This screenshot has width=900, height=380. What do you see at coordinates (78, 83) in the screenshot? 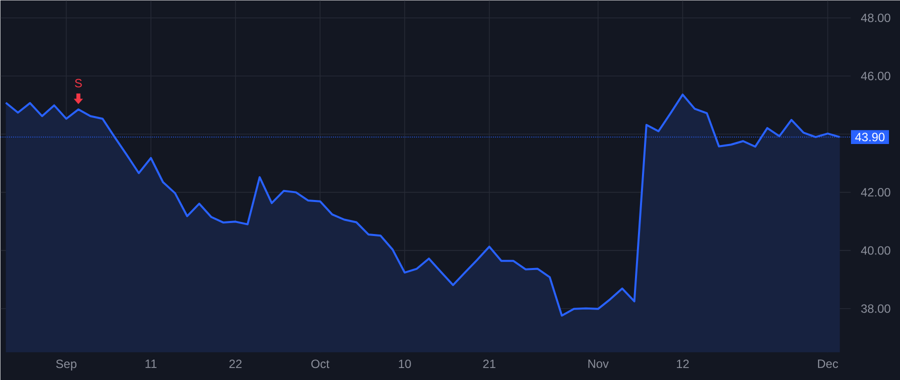
I see `annotation: S` at bounding box center [78, 83].